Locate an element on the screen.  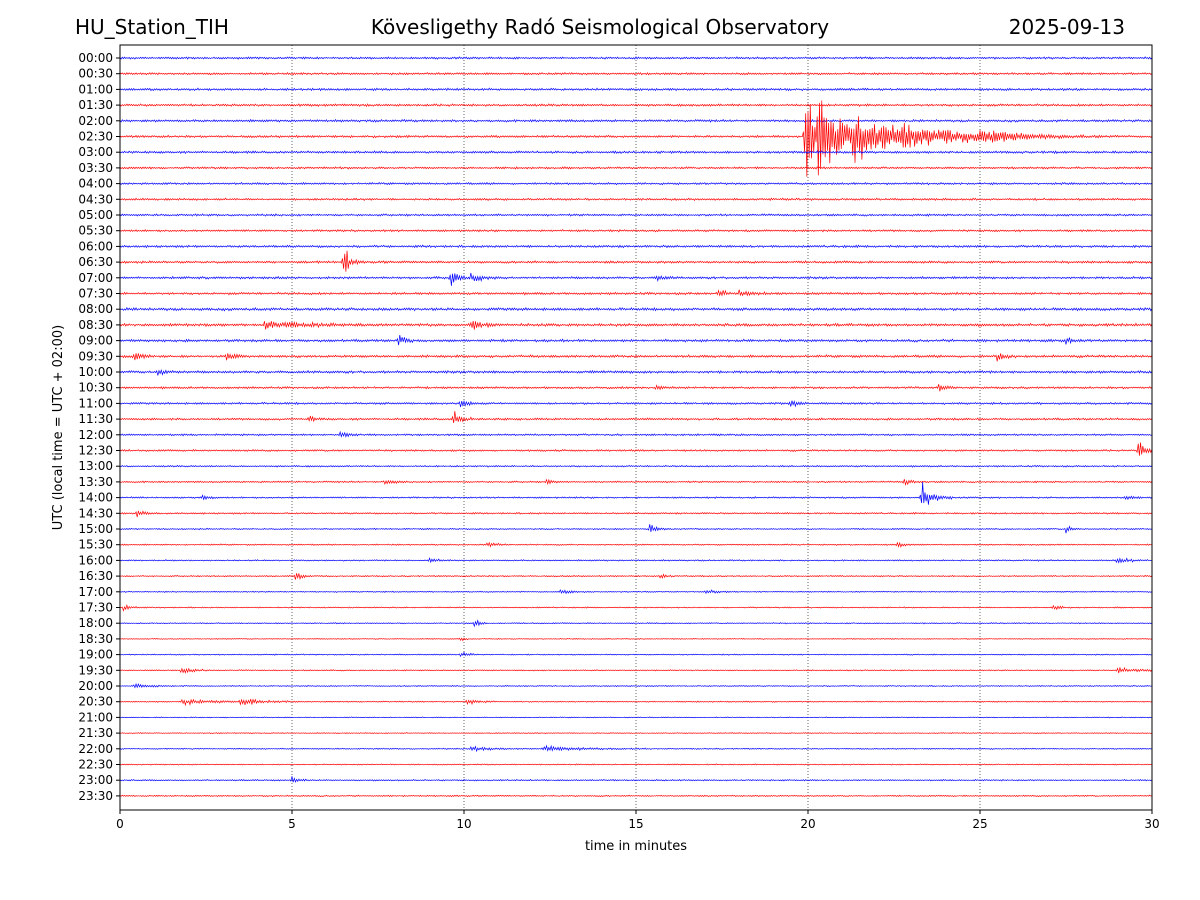
y-tick-label: 12:00 is located at coordinates (95, 435).